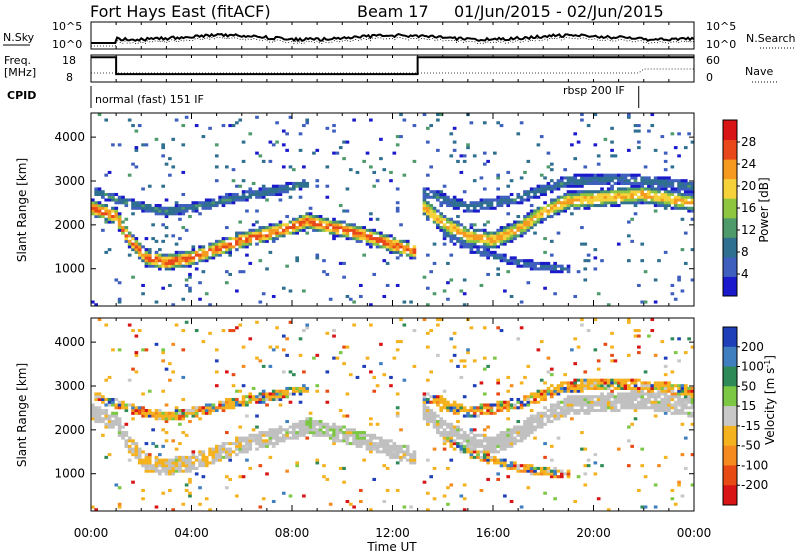  What do you see at coordinates (709, 77) in the screenshot?
I see `nave-tick-low: 0` at bounding box center [709, 77].